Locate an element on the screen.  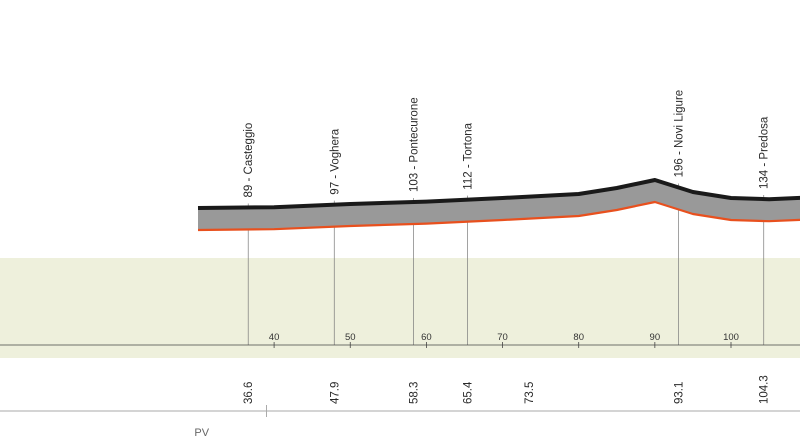
distance-label: 65.4 is located at coordinates (469, 392).